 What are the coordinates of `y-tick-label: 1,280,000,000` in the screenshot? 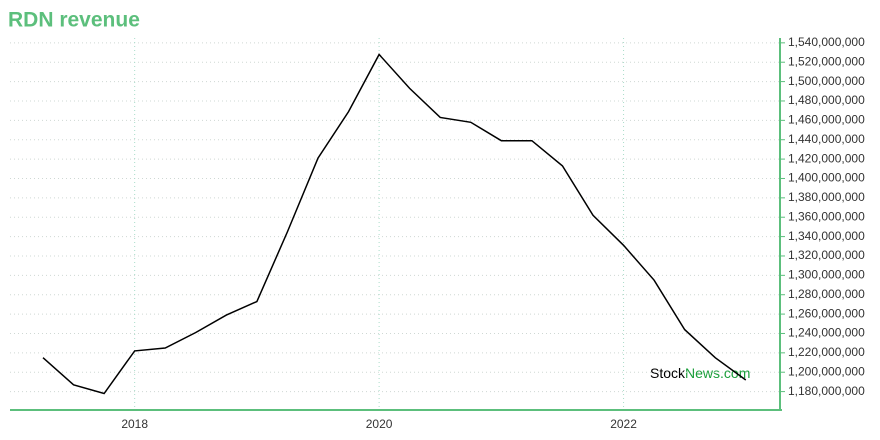 It's located at (826, 294).